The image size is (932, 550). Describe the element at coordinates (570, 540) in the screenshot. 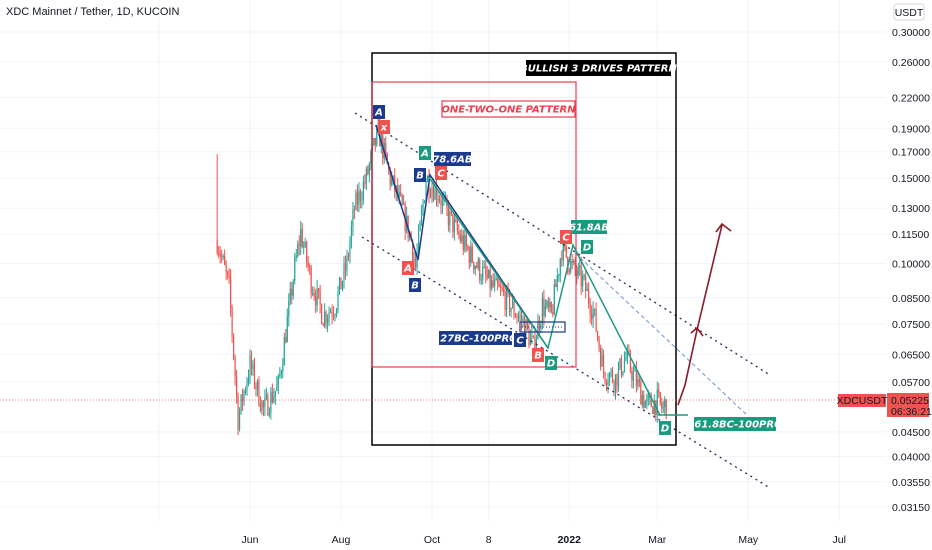

I see `x-tick-label: 2022` at that location.